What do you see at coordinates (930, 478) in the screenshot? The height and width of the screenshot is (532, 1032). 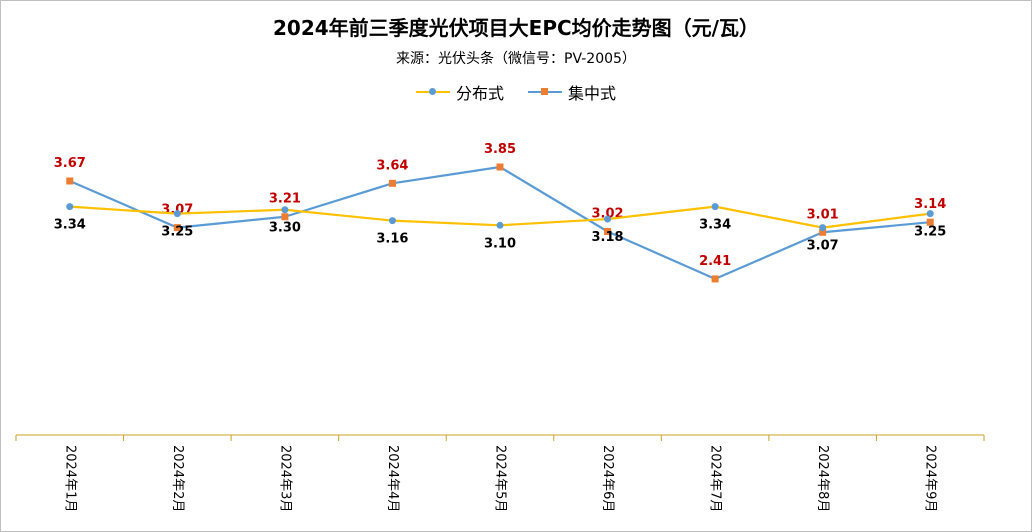 I see `x-tick-label: 2024年9月` at bounding box center [930, 478].